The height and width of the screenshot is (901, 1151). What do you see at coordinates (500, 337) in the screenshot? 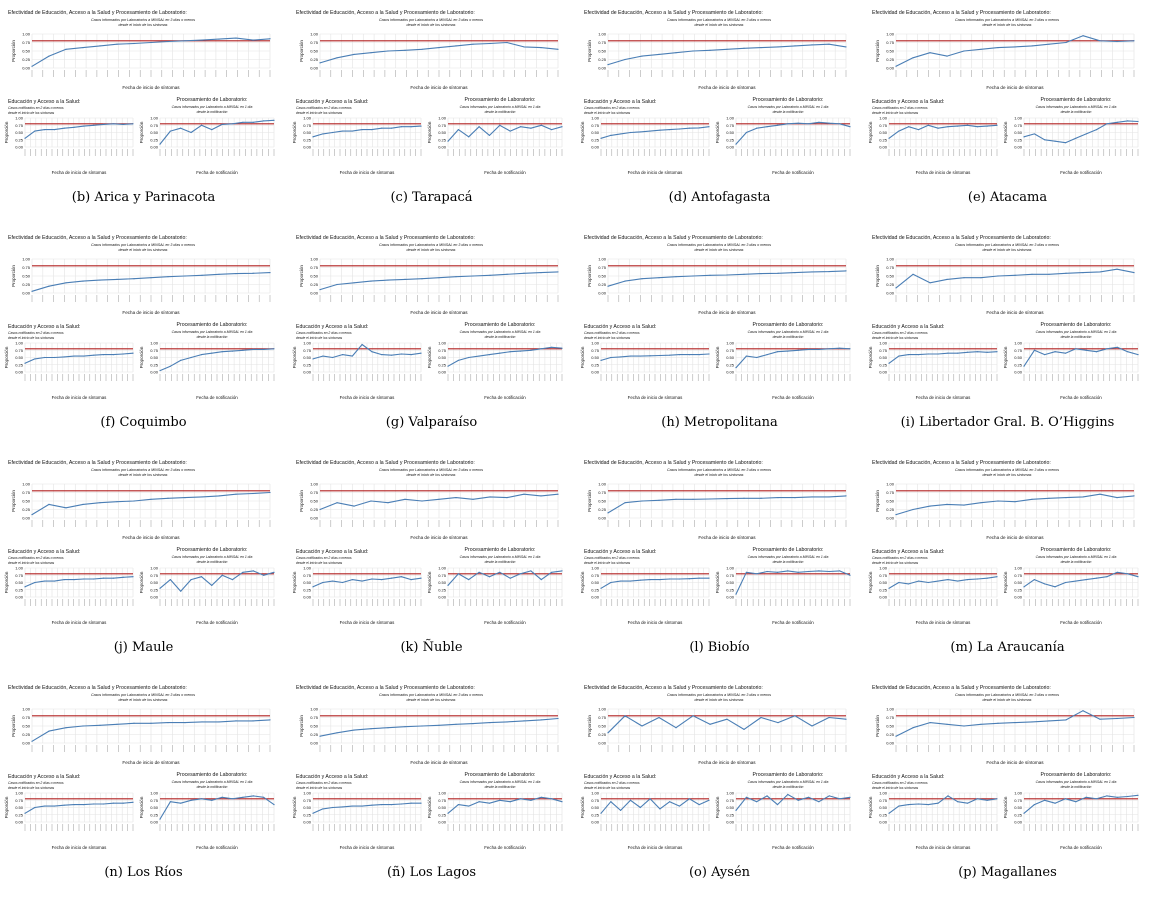
I see `right-chart-subtitle: desde la notificación` at bounding box center [500, 337].